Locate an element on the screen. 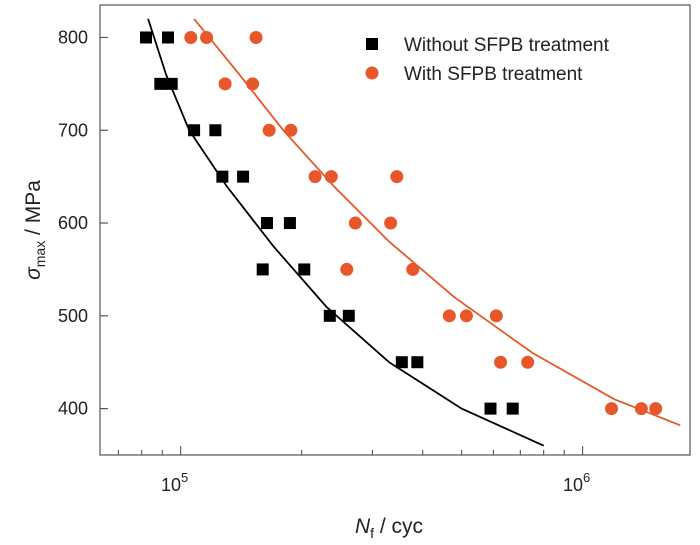 The width and height of the screenshot is (700, 545). y-tick-label: 400 is located at coordinates (73, 409).